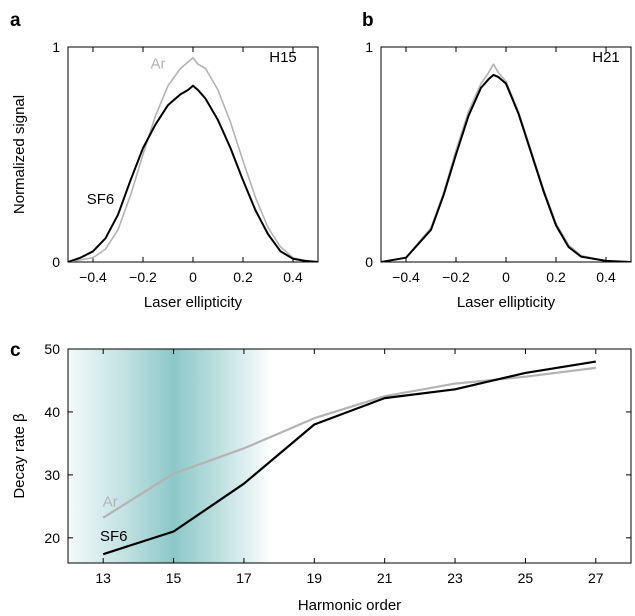  Describe the element at coordinates (526, 578) in the screenshot. I see `x-tick-label: 25` at that location.